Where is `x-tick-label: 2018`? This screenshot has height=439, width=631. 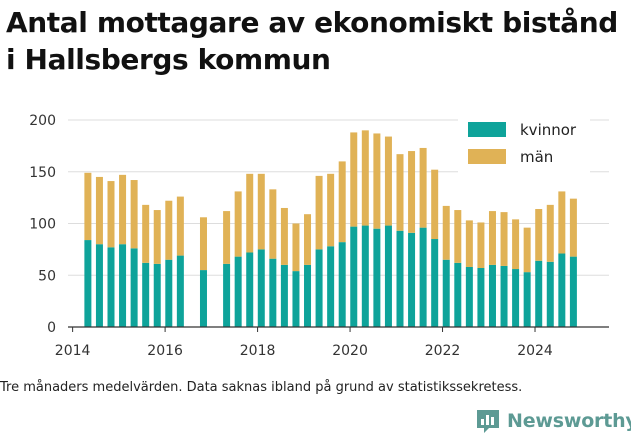
x-tick-label: 2018 is located at coordinates (258, 351).